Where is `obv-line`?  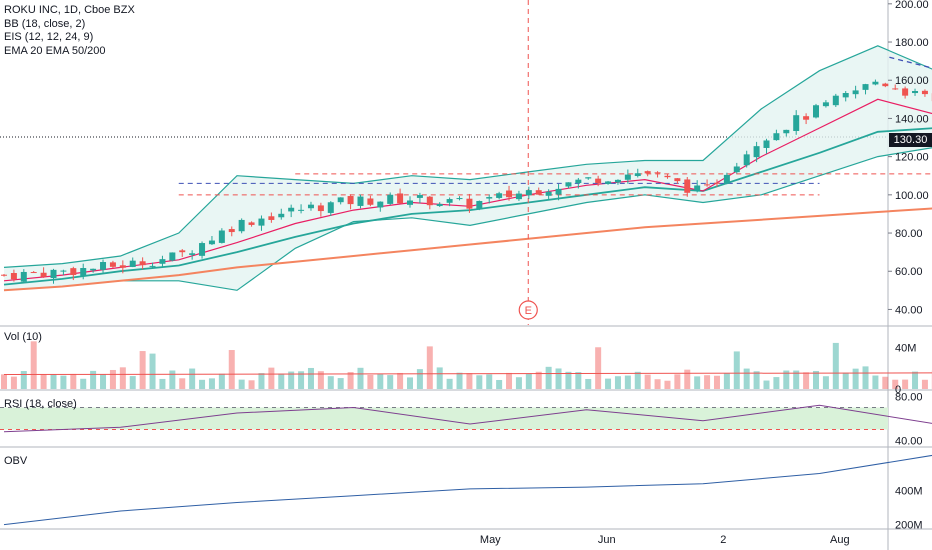 obv-line is located at coordinates (467, 490).